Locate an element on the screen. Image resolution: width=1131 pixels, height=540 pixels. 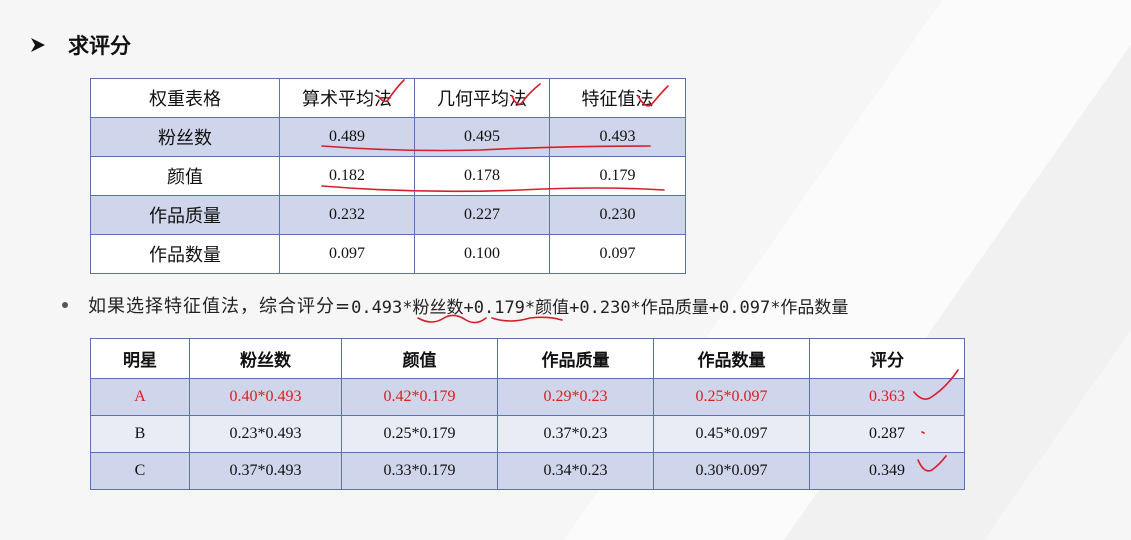
row-label: 作品质量 is located at coordinates (185, 215).